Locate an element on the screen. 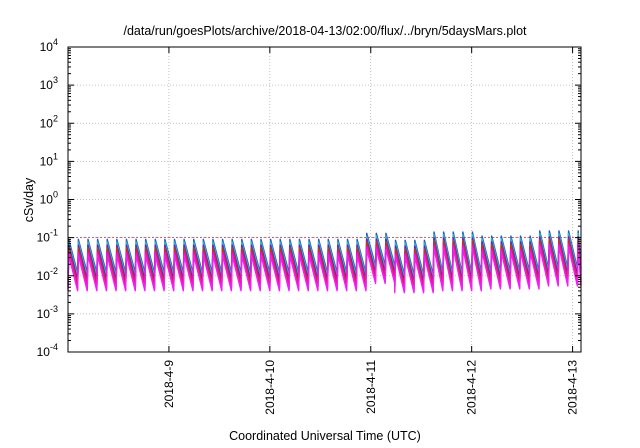  y-tick-label: 10³ is located at coordinates (49, 83).